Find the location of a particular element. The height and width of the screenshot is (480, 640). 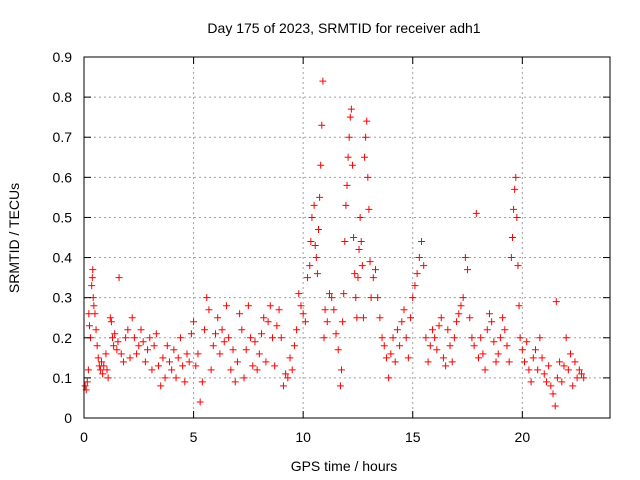

x-axis-label: GPS time / hours is located at coordinates (344, 466).